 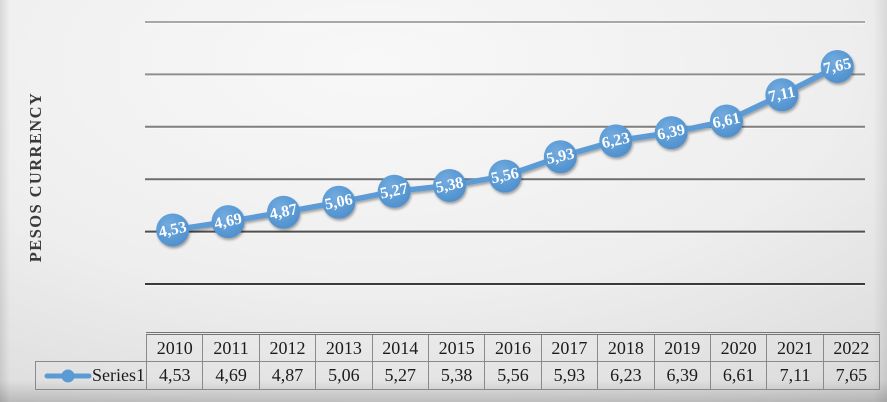 I want to click on data-point-label: 5,38, so click(x=449, y=185).